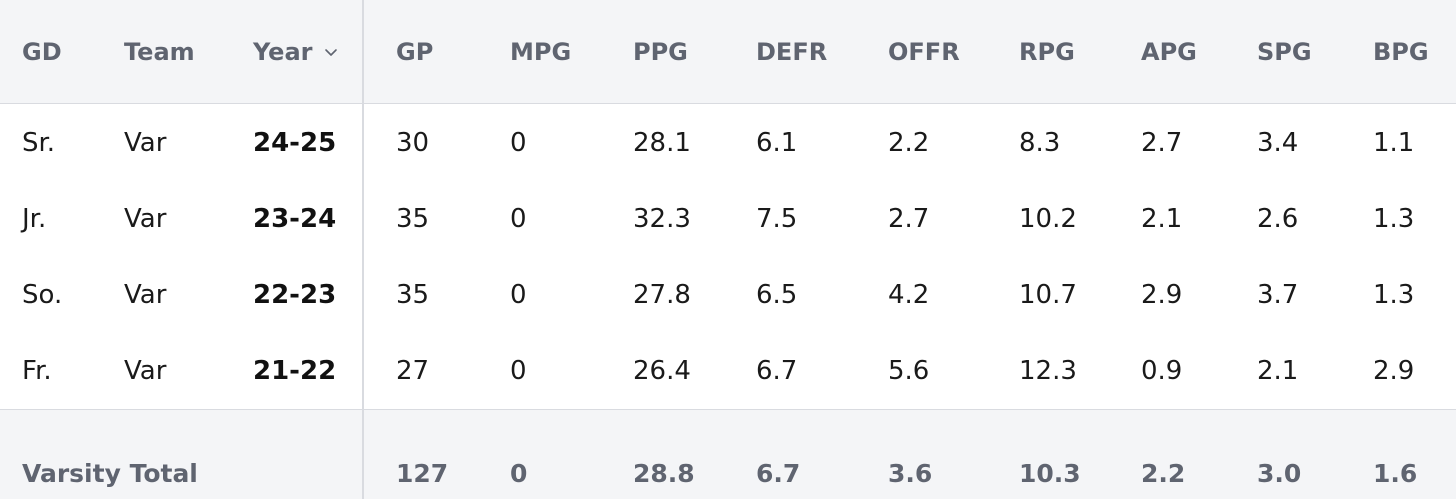 The height and width of the screenshot is (499, 1456). I want to click on total-apg: 2.2, so click(1163, 473).